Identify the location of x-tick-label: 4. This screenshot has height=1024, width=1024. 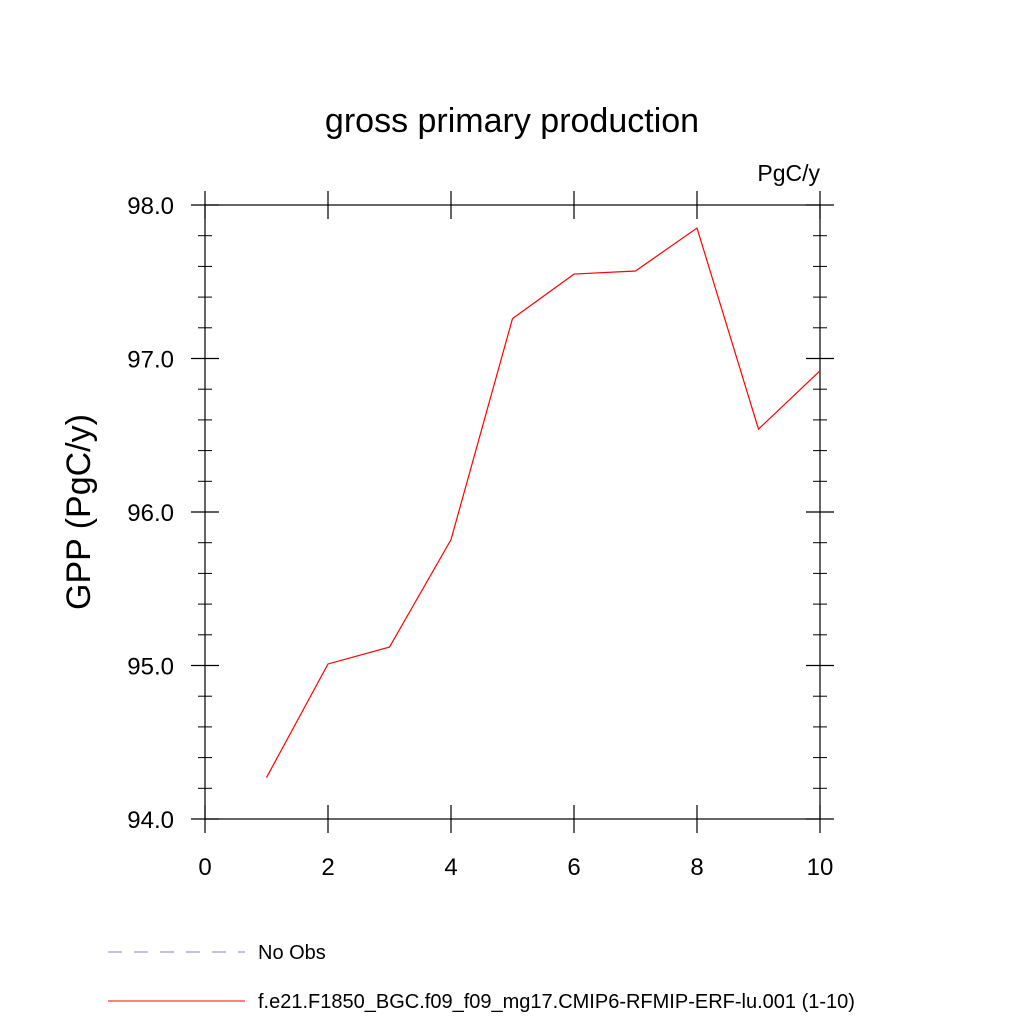
(450, 867).